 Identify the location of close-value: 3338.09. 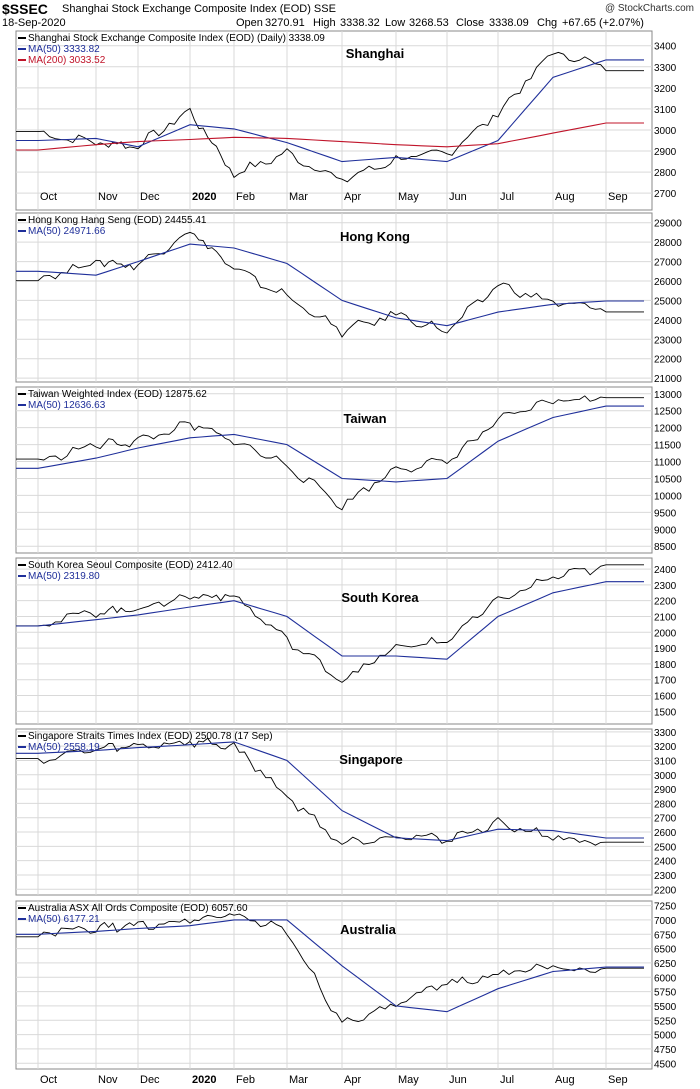
(509, 23).